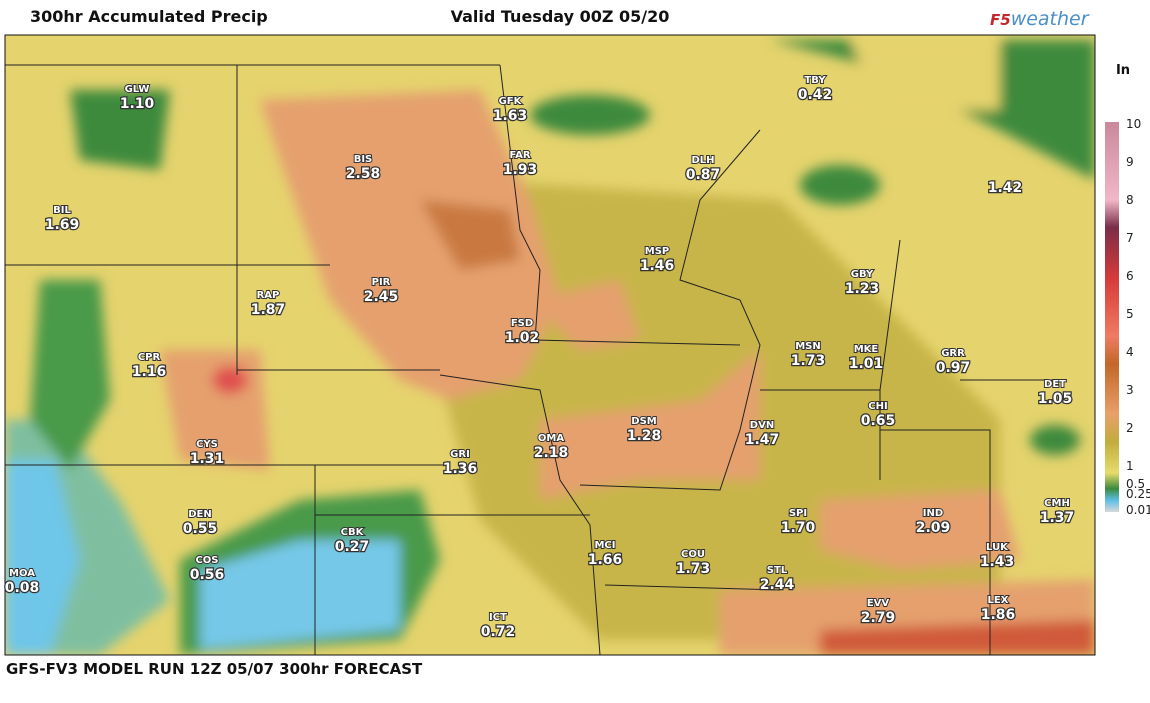  I want to click on station-value: 0.72, so click(498, 632).